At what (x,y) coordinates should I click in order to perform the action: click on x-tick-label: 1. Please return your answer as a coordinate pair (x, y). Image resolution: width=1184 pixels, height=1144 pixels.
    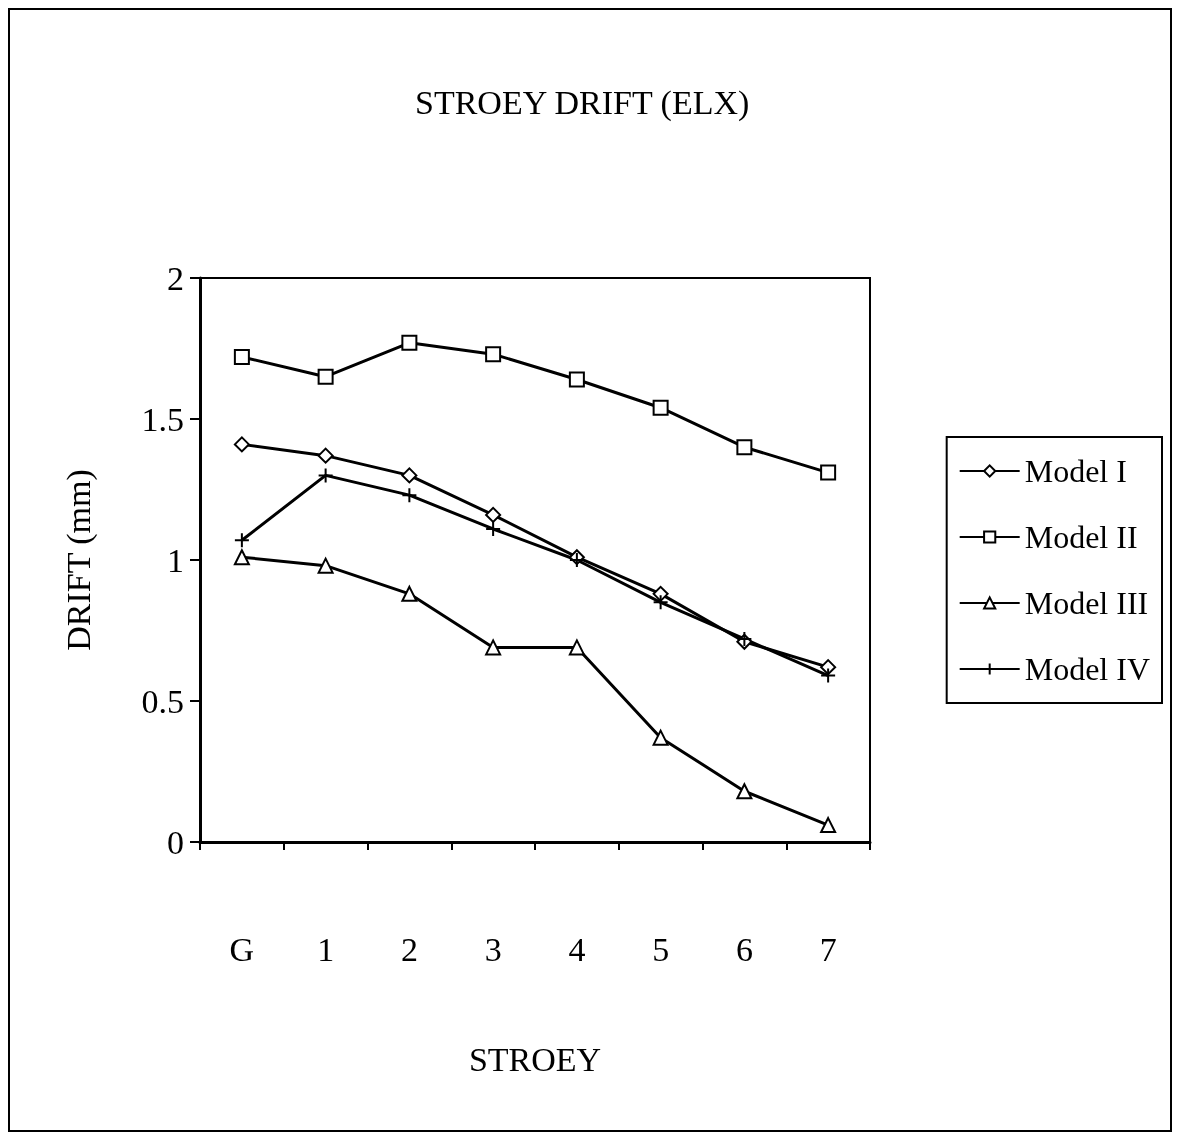
    Looking at the image, I should click on (326, 949).